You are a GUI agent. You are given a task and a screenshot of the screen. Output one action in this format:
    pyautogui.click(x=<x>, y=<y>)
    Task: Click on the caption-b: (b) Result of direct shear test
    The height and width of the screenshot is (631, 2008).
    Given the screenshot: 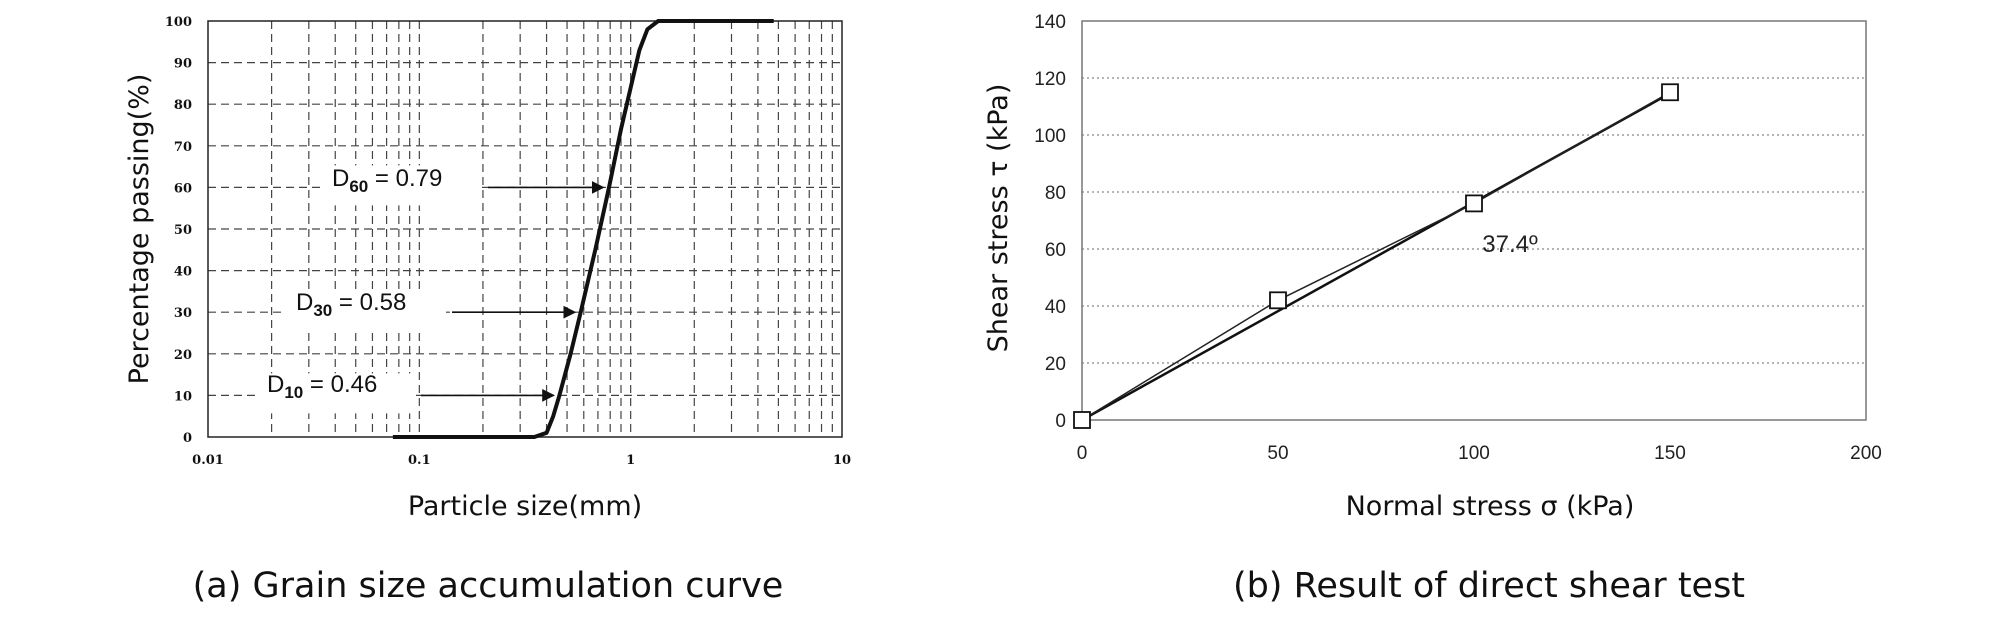 What is the action you would take?
    pyautogui.click(x=1489, y=586)
    